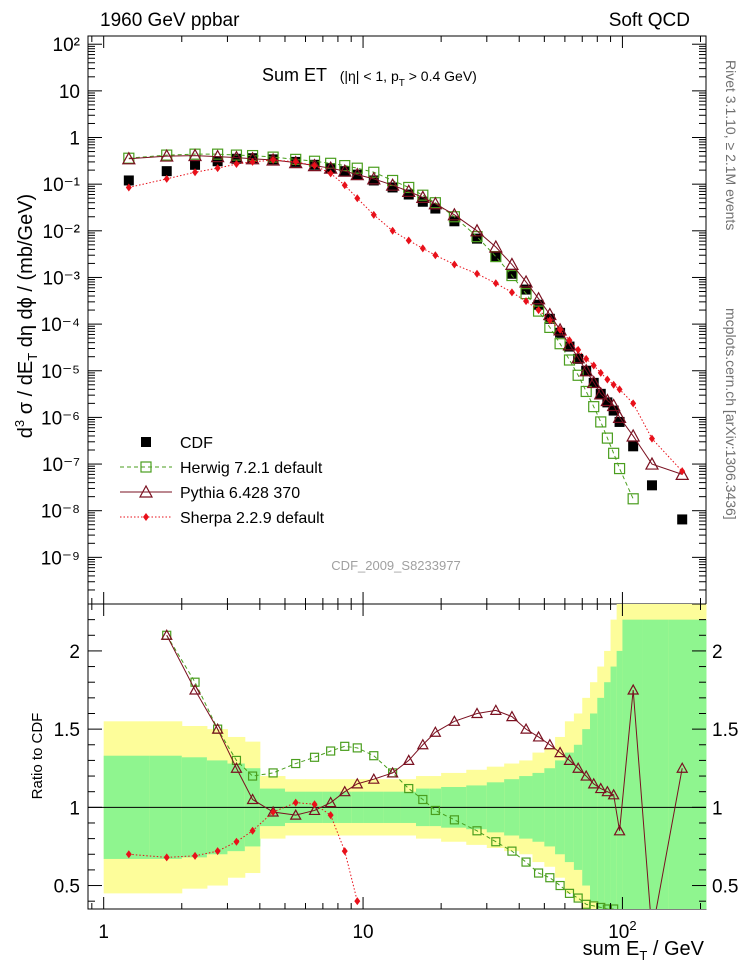 Image resolution: width=746 pixels, height=972 pixels. I want to click on ratio-line, so click(243, 852).